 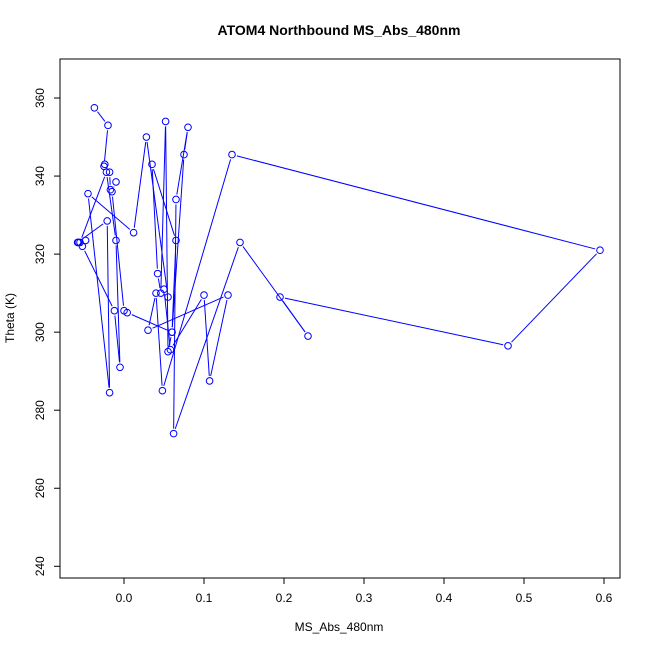 I want to click on x-tick-label: 0.3, so click(x=364, y=598).